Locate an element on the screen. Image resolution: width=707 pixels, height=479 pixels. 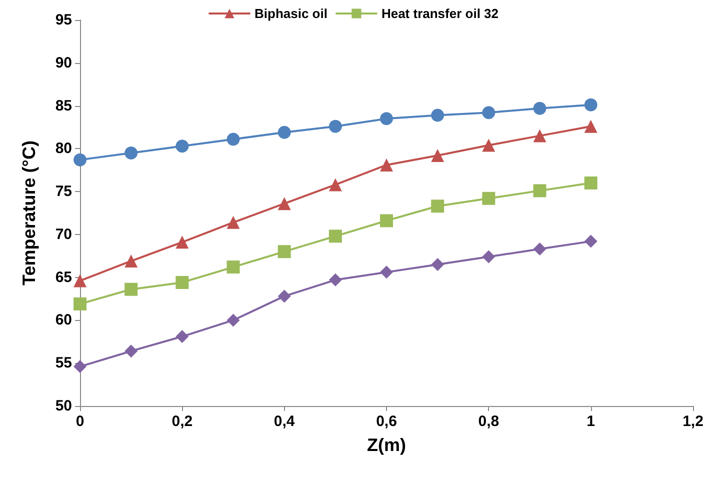
y-tick-label: 75 is located at coordinates (63, 191).